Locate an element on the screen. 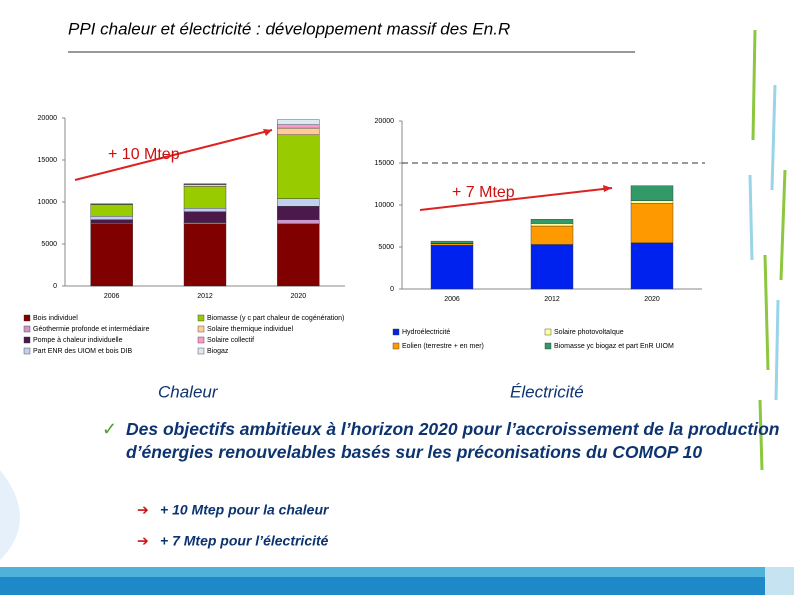 The height and width of the screenshot is (595, 794). check-icon: ✓ is located at coordinates (109, 429).